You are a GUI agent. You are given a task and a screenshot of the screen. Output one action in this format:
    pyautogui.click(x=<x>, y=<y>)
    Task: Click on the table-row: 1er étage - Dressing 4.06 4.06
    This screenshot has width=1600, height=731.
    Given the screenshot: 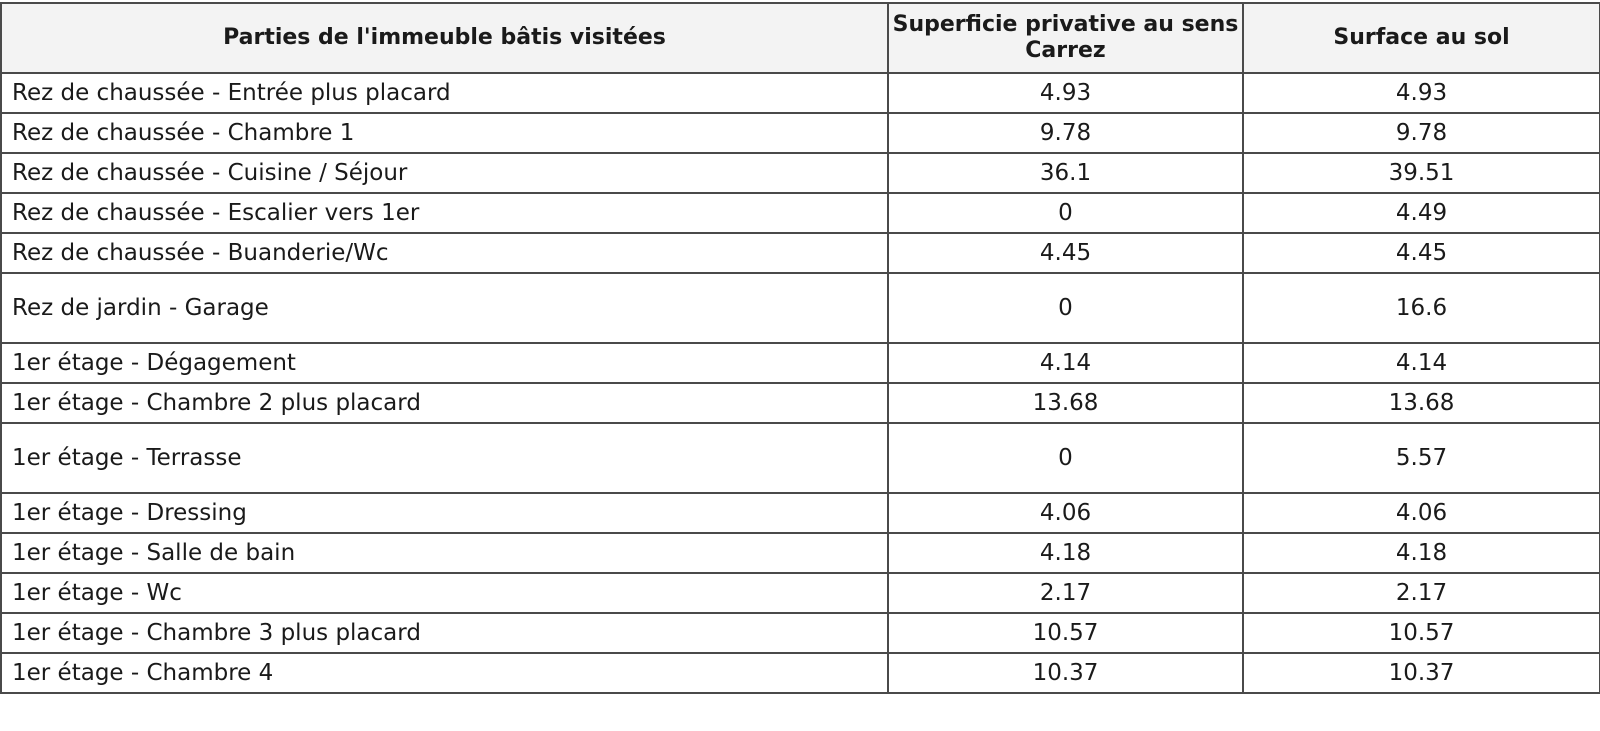 What is the action you would take?
    pyautogui.click(x=800, y=513)
    